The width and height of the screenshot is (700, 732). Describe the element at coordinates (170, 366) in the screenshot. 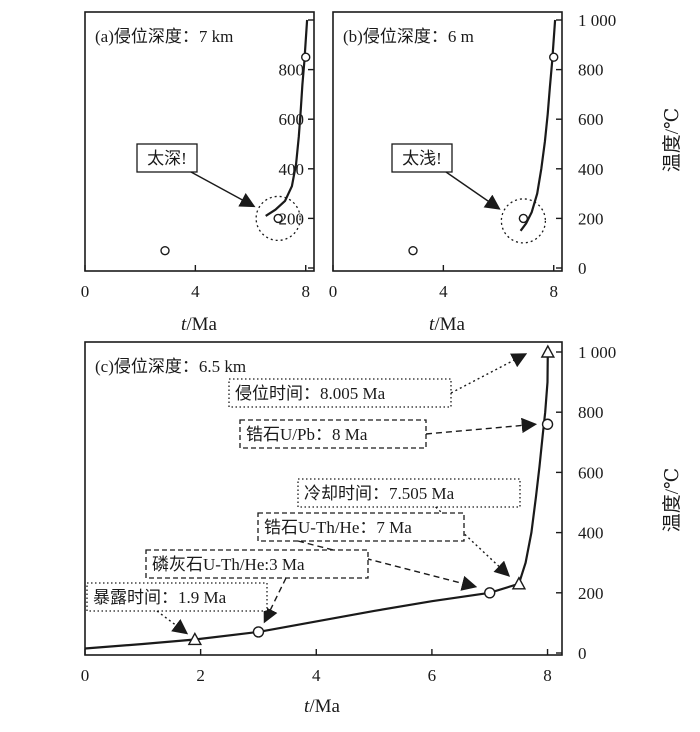

I see `panel-2-title: (c)侵位深度：6.5 km` at that location.